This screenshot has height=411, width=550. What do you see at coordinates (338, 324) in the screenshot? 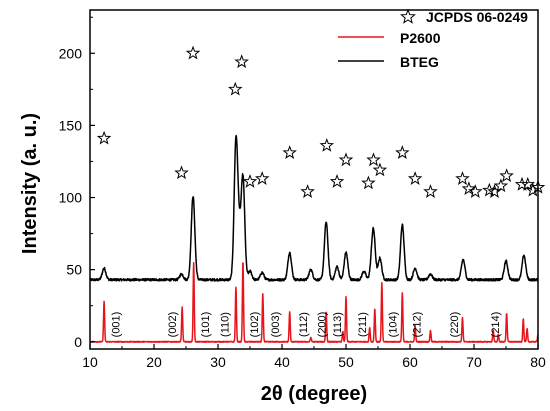
I see `hkl-annotation: (113)` at bounding box center [338, 324].